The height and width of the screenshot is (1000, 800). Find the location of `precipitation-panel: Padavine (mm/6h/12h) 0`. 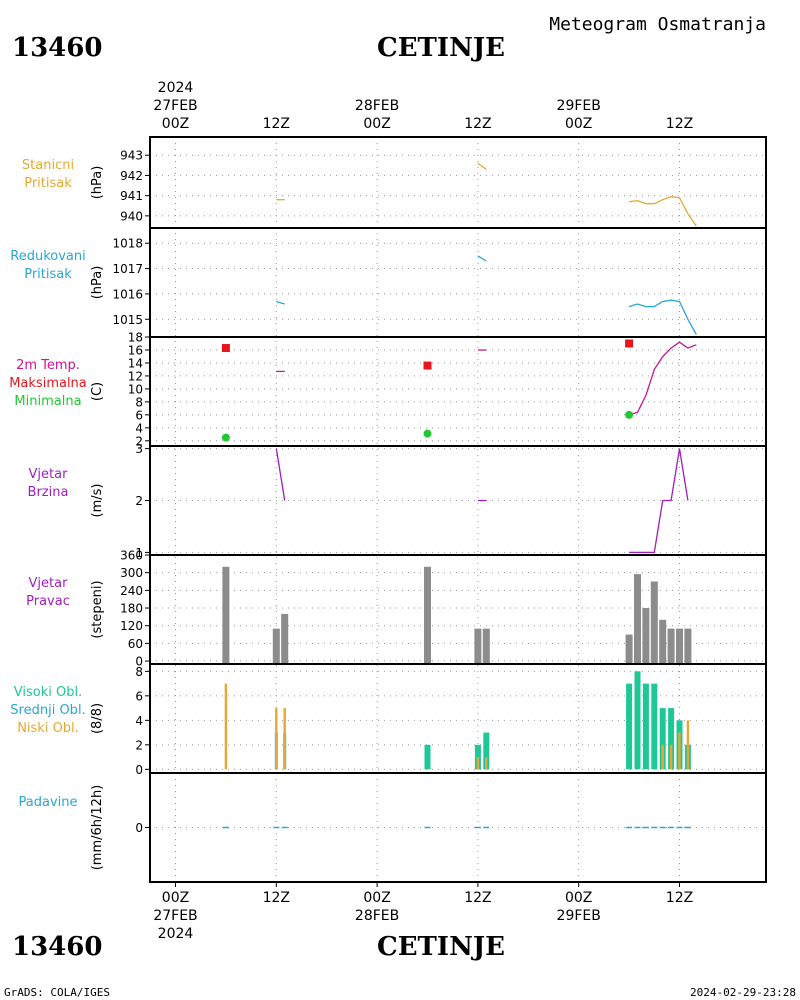

precipitation-panel: Padavine (mm/6h/12h) 0 is located at coordinates (393, 827).